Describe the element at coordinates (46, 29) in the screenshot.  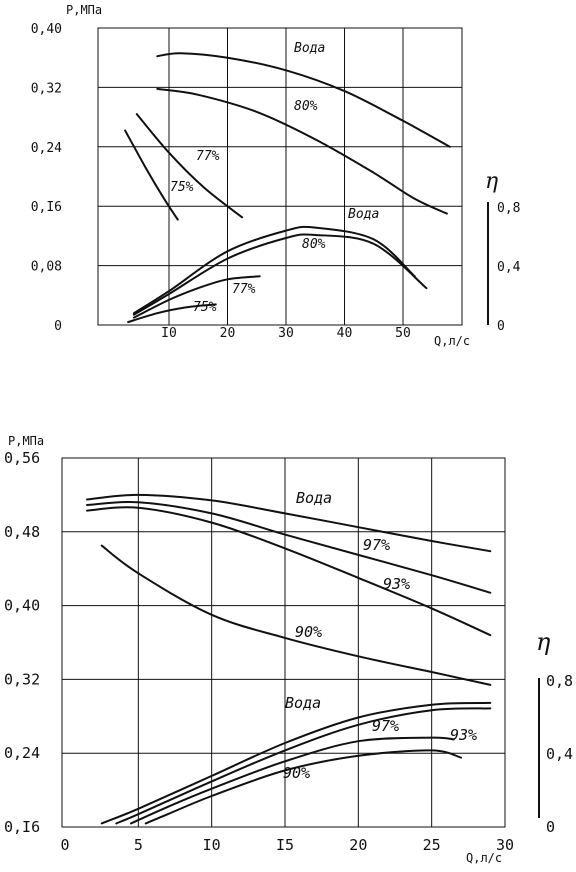
I see `top-y-tick-label: 0,40` at that location.